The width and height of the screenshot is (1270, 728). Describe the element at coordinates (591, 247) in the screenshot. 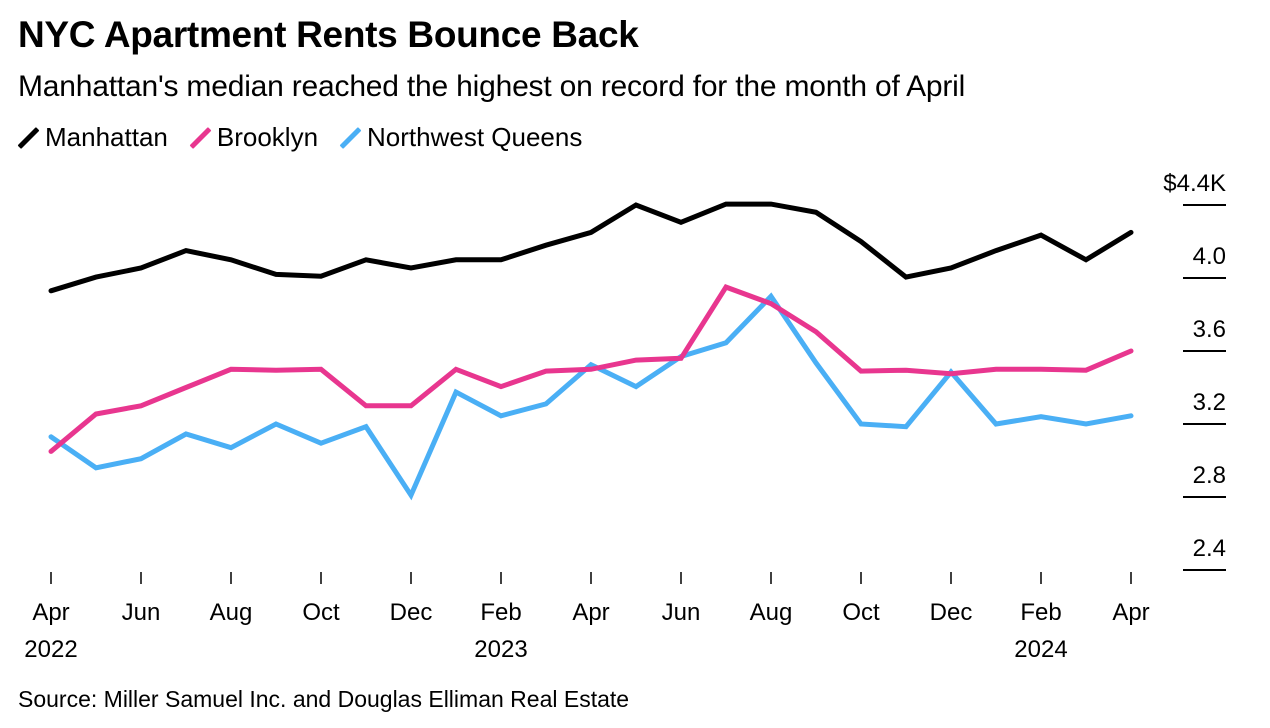

I see `series-line-manhattan` at that location.